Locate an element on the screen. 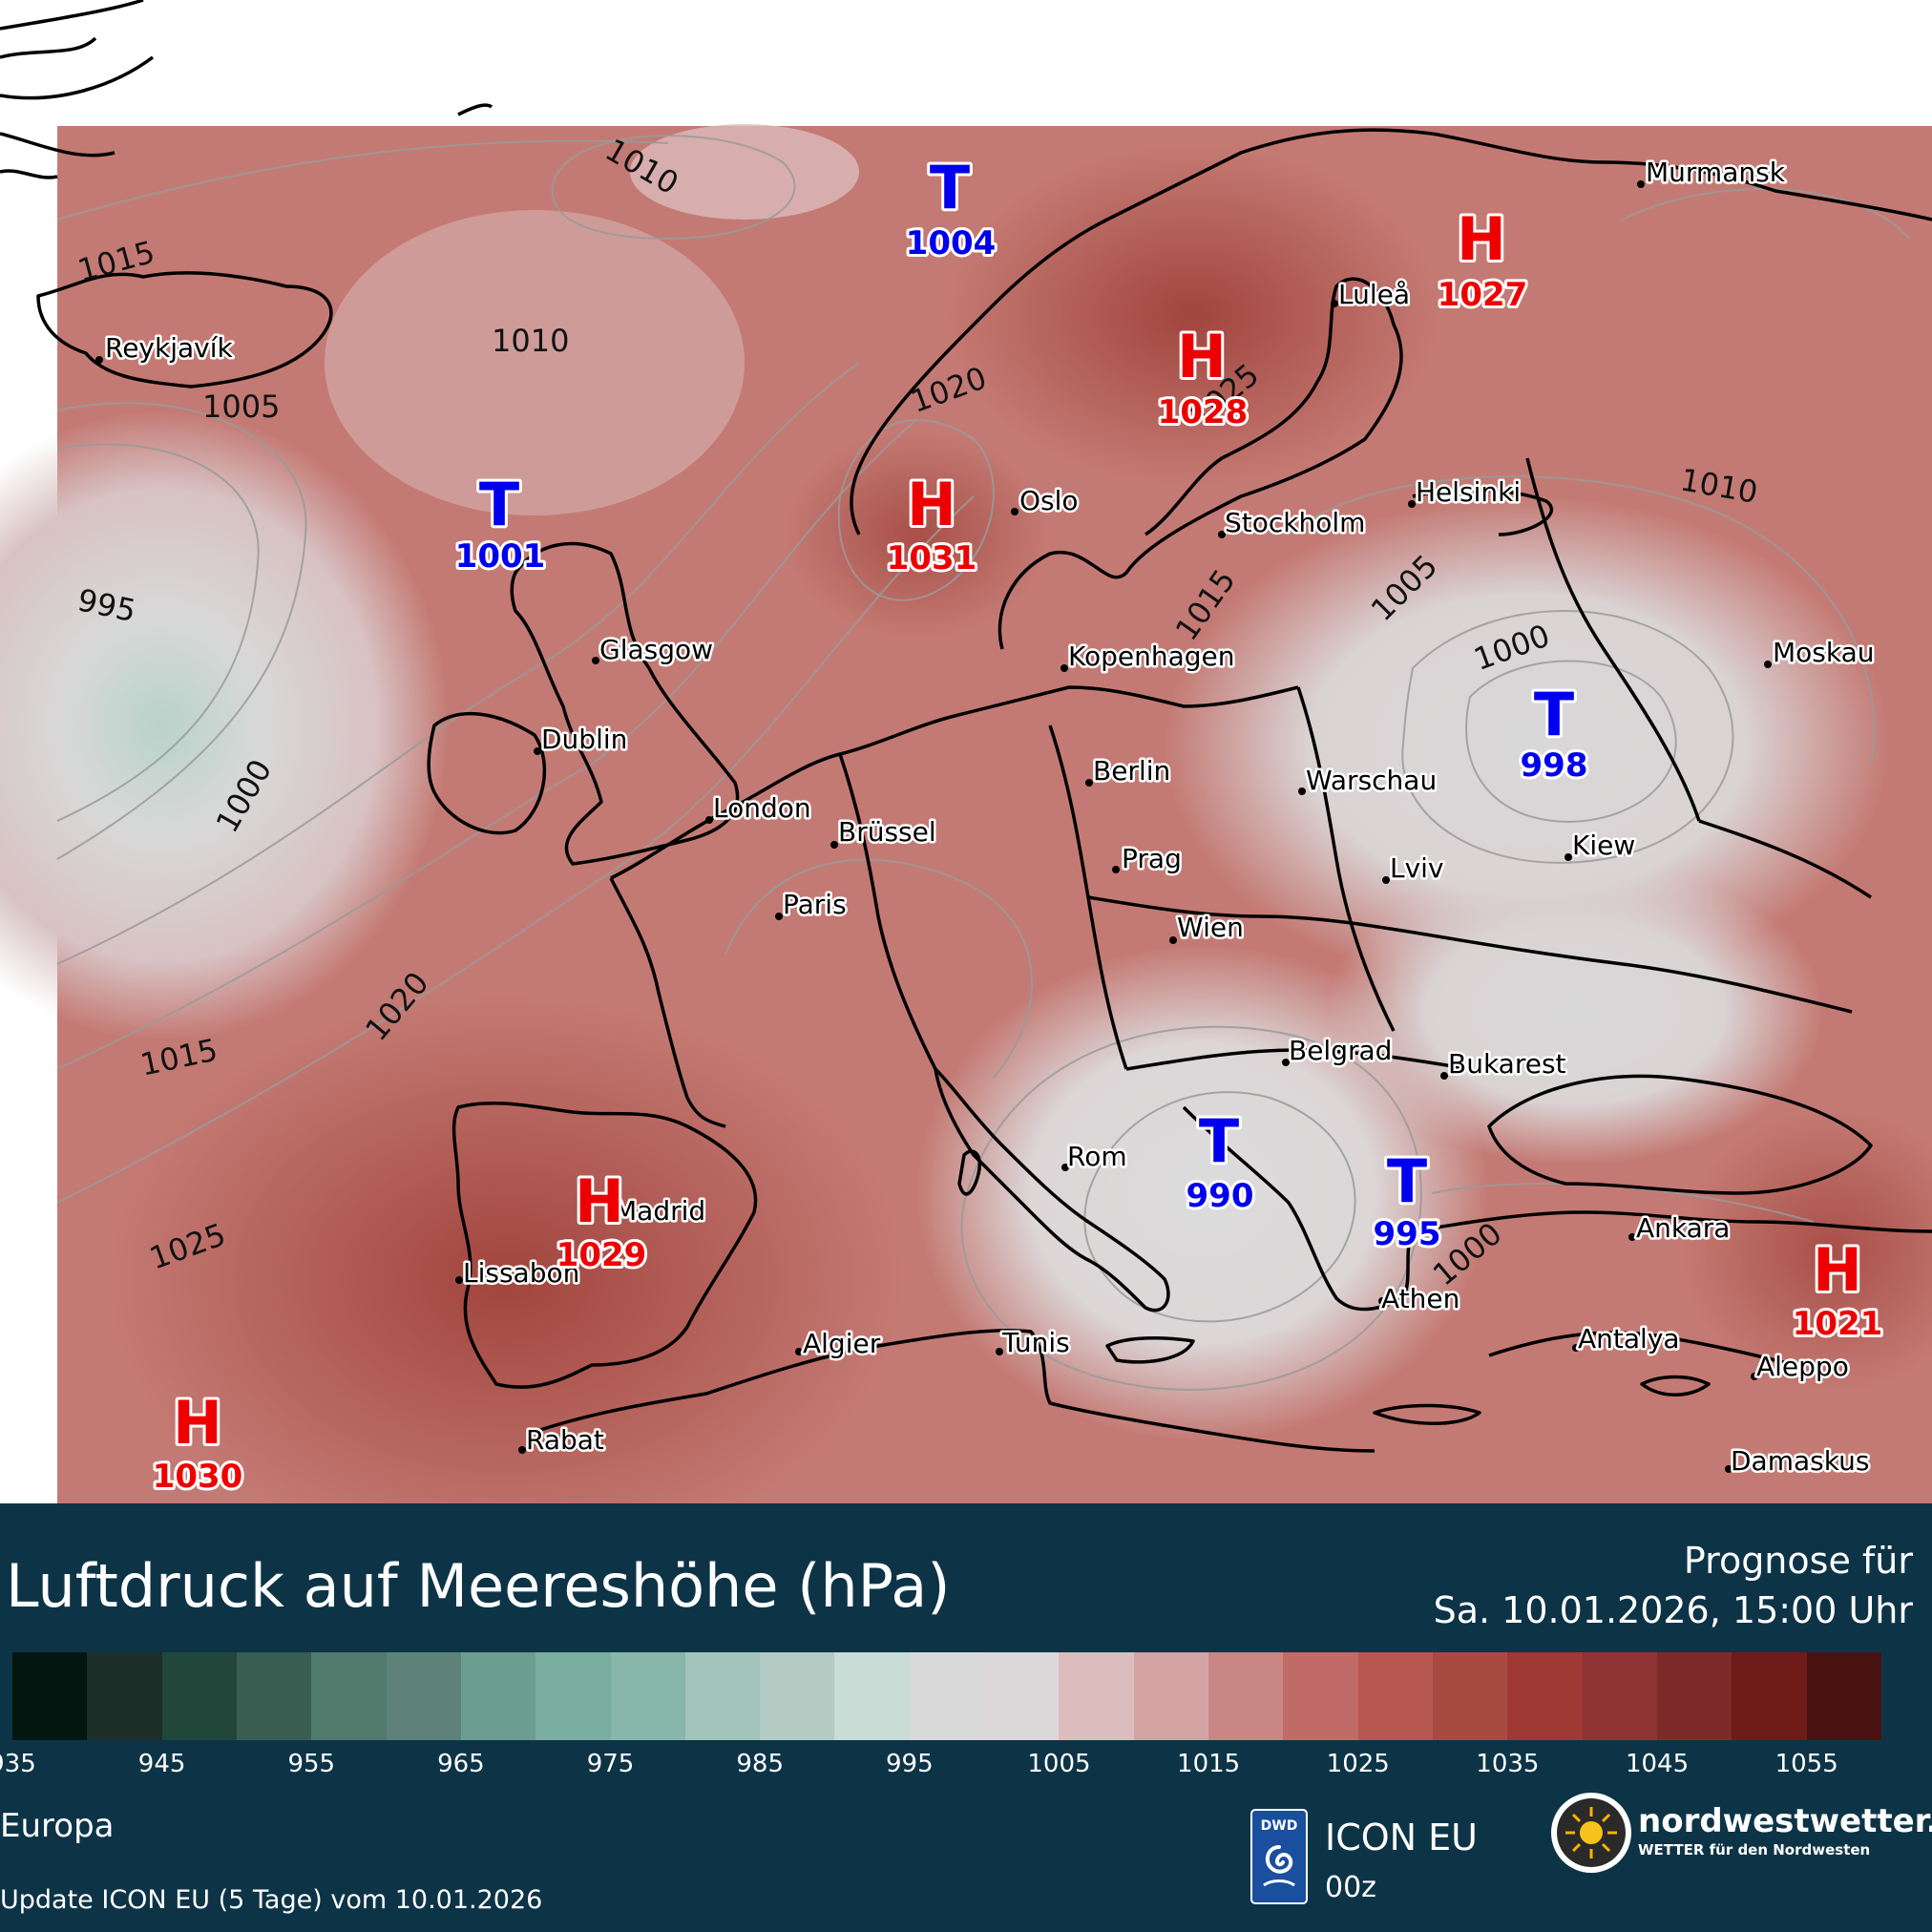 Image resolution: width=1932 pixels, height=1932 pixels. pressure-system-value: 990 is located at coordinates (1220, 1196).